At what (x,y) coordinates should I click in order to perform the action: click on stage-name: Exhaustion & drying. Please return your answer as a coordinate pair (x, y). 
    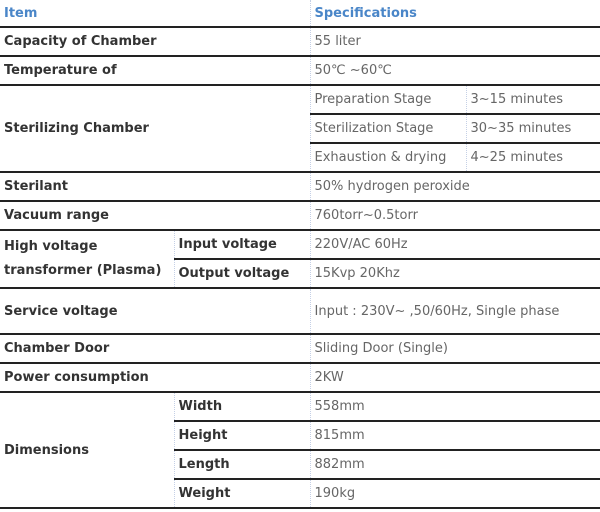
    Looking at the image, I should click on (388, 157).